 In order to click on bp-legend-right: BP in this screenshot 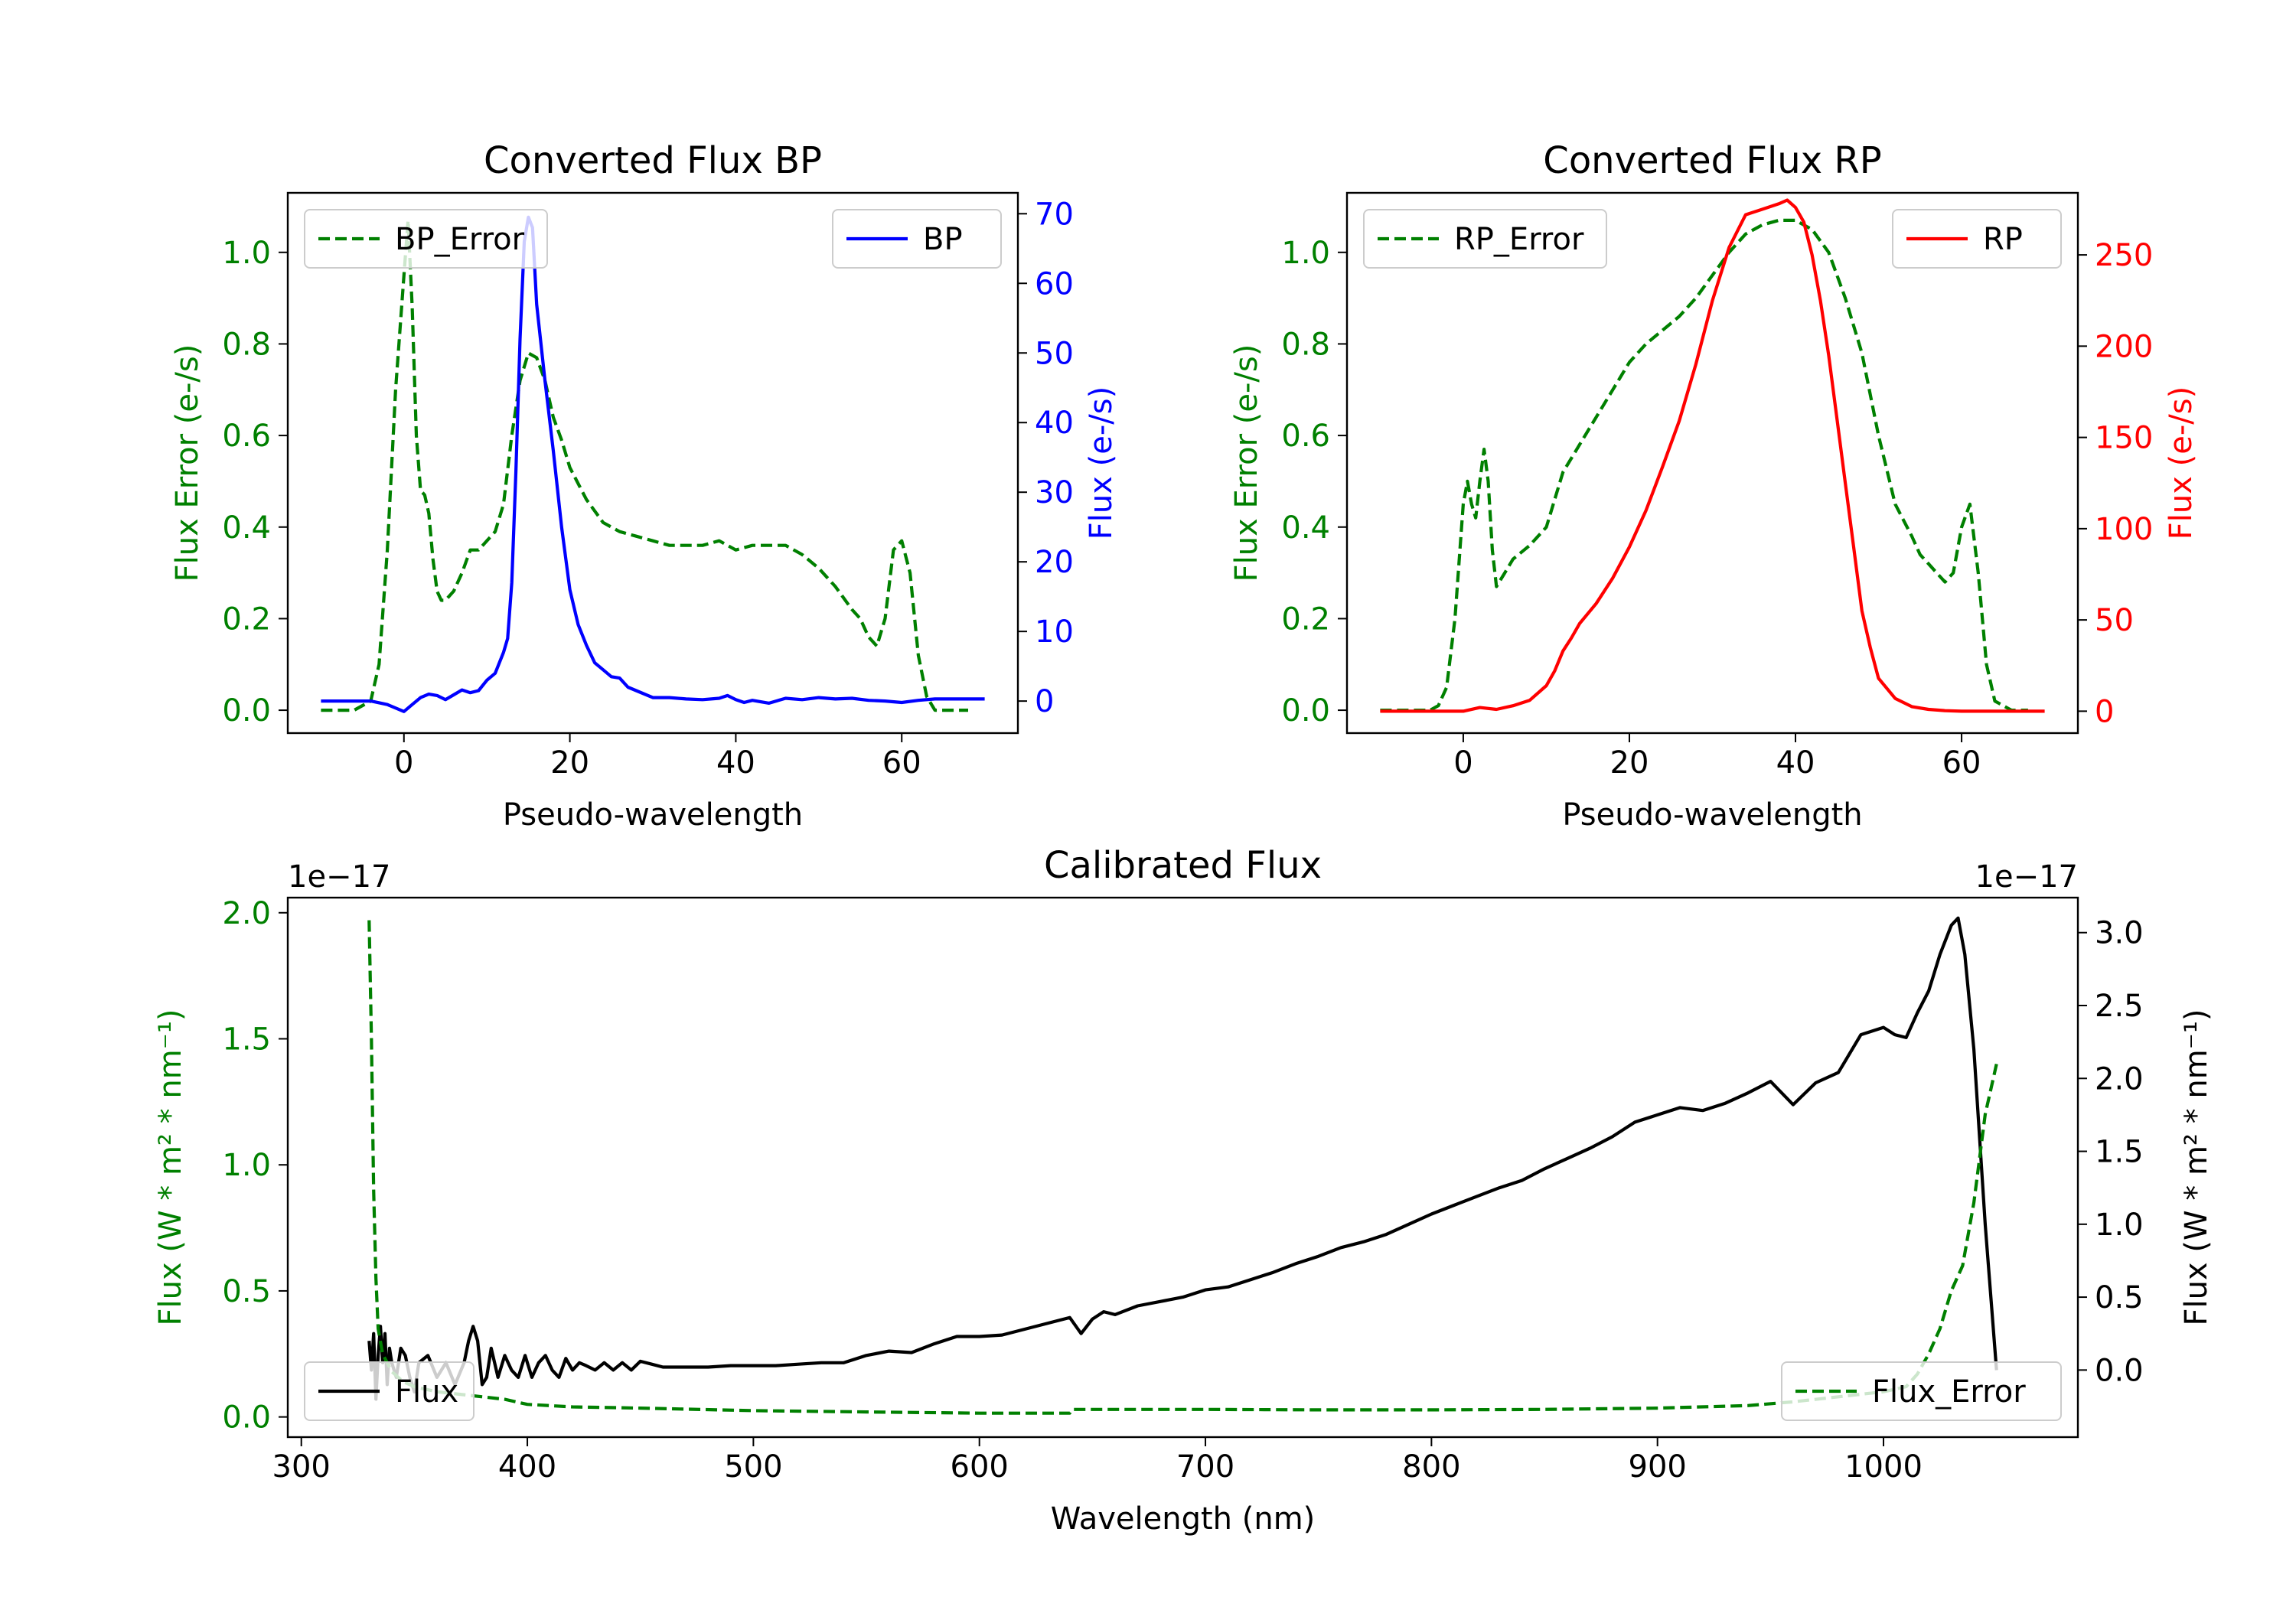, I will do `click(917, 239)`.